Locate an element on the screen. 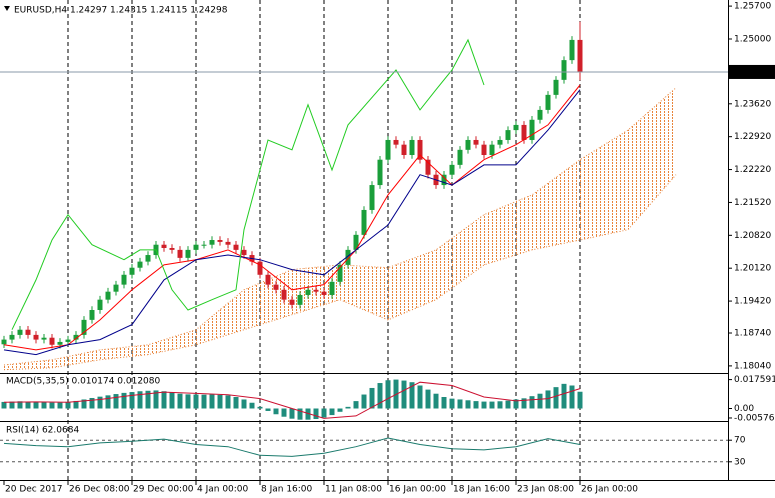 The image size is (775, 498). last-price-label: 1.24298 is located at coordinates (752, 72).